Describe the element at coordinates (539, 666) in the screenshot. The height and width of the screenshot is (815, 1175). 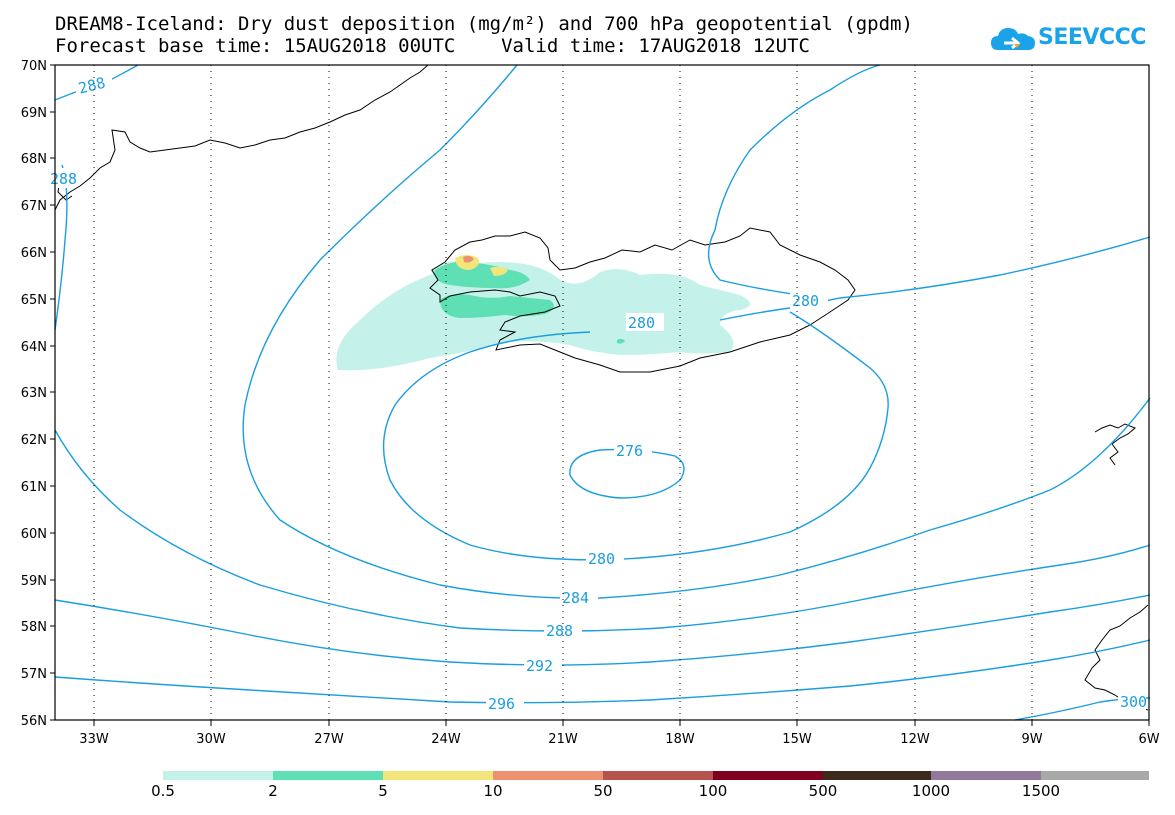
I see `contour-label: 292` at that location.